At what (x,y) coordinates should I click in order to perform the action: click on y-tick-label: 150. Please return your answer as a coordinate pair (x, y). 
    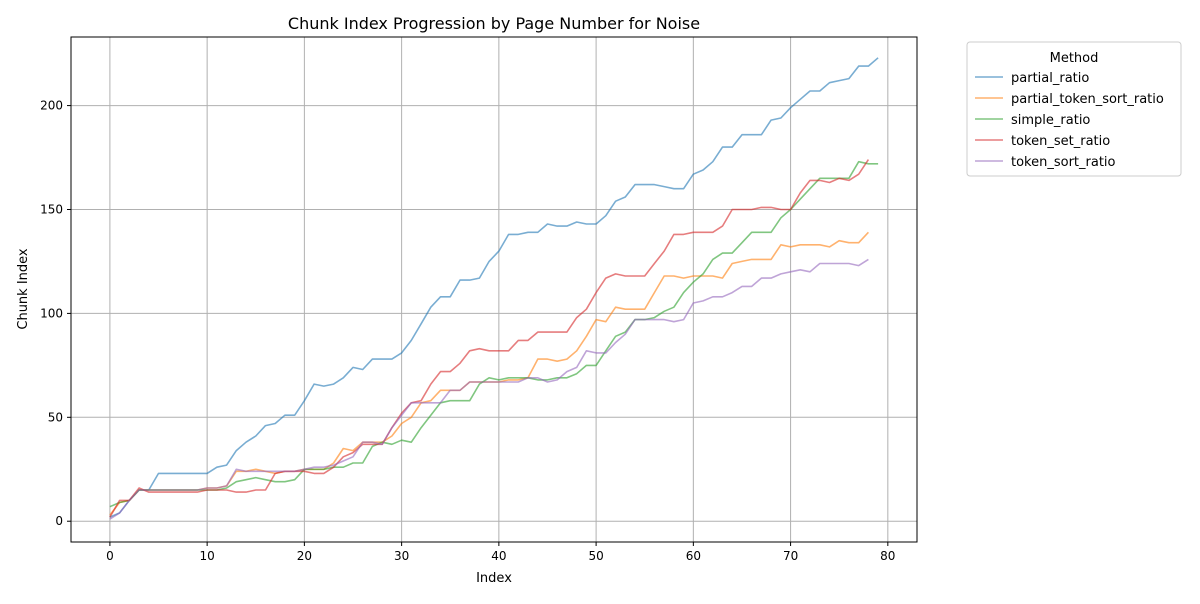
    Looking at the image, I should click on (51, 209).